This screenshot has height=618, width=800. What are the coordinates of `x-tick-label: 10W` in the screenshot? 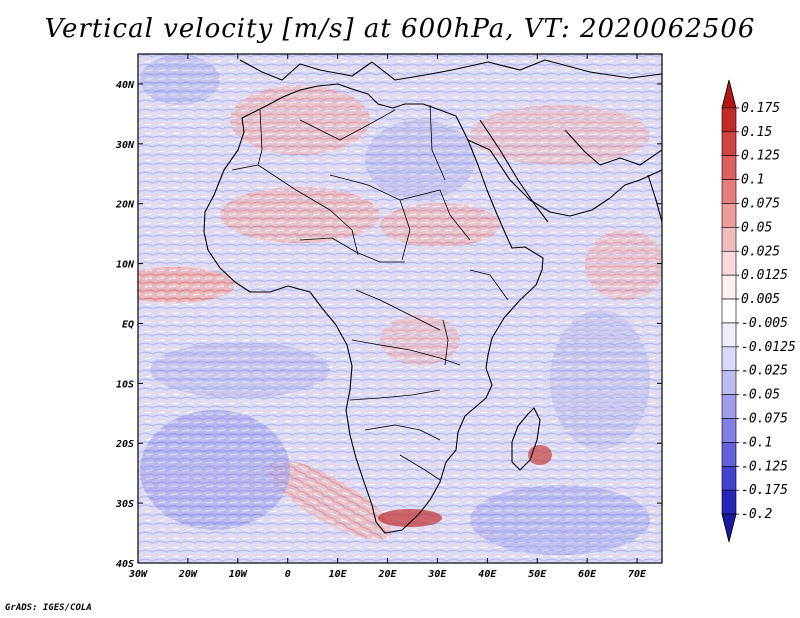 It's located at (238, 574).